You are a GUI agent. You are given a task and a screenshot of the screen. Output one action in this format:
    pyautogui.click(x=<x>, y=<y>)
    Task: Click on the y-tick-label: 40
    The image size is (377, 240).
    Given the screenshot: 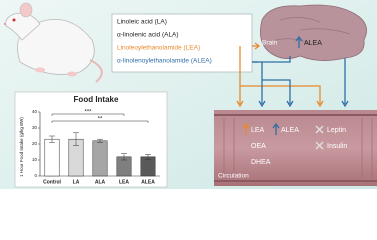 What is the action you would take?
    pyautogui.click(x=35, y=111)
    